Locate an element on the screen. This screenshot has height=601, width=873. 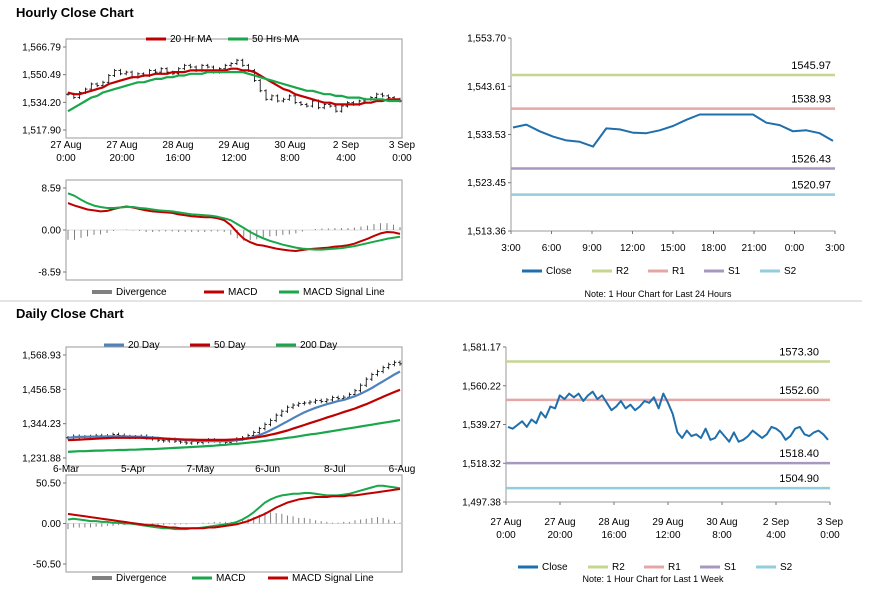
y-tick-label: 1,534.20 is located at coordinates (41, 103).